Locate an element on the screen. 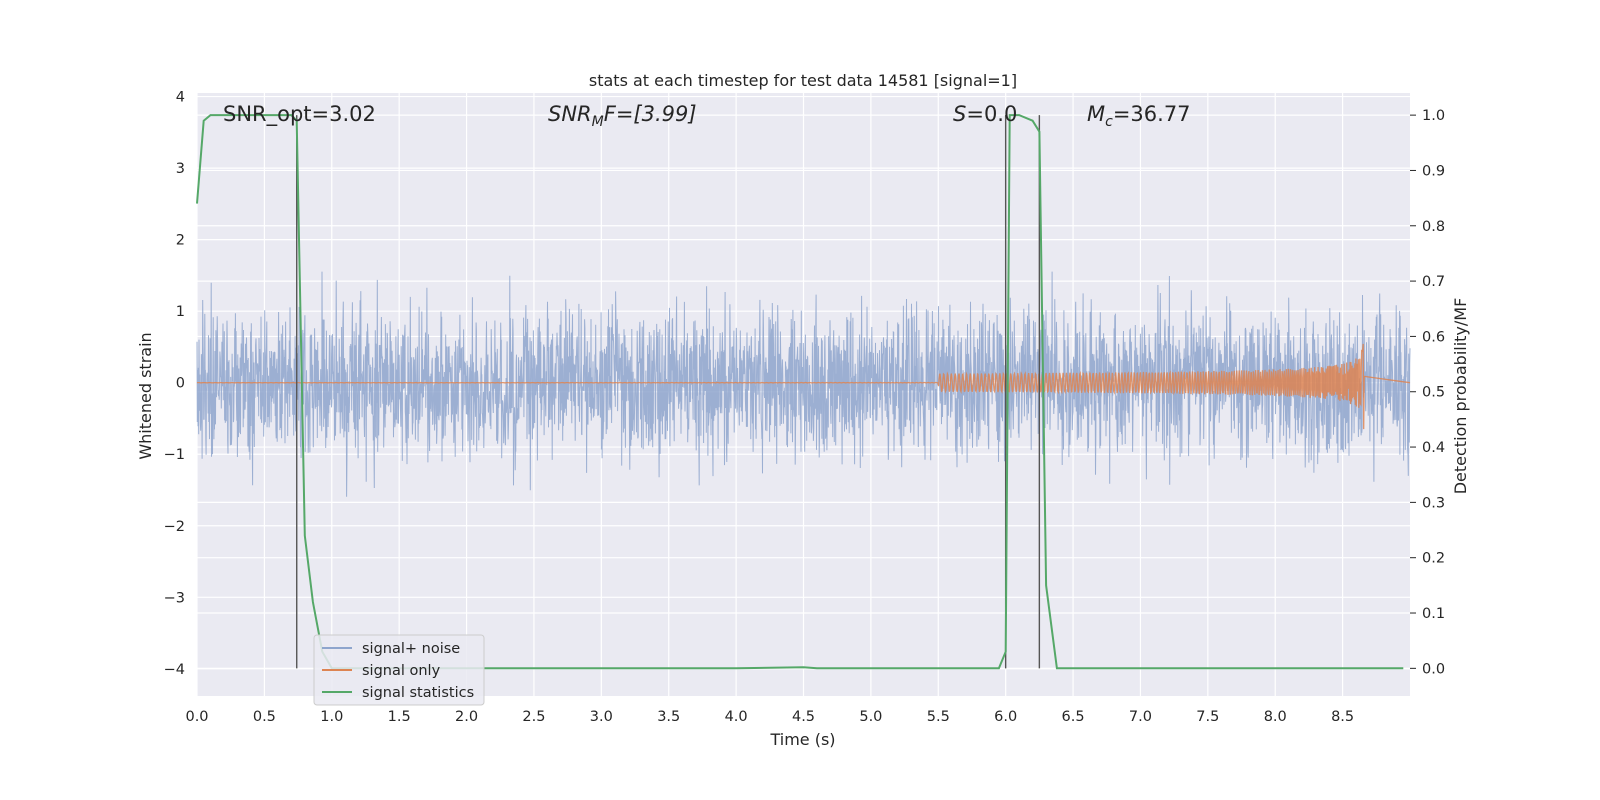 The image size is (1600, 800). x-tick-label: 6.0 is located at coordinates (1005, 717).